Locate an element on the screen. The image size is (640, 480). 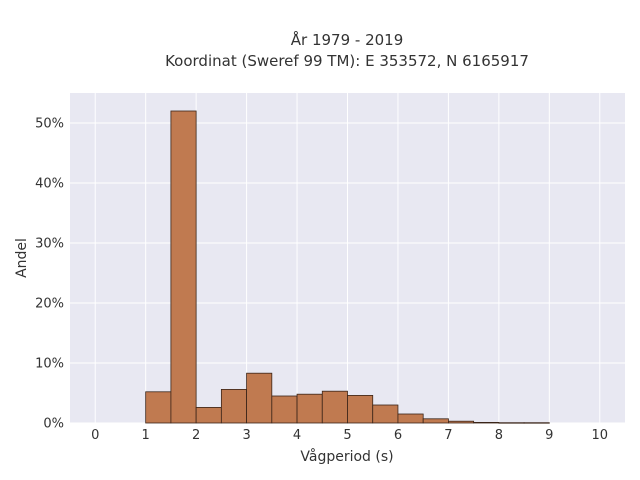
x-axis-label: Vågperiod (s) is located at coordinates (346, 456).